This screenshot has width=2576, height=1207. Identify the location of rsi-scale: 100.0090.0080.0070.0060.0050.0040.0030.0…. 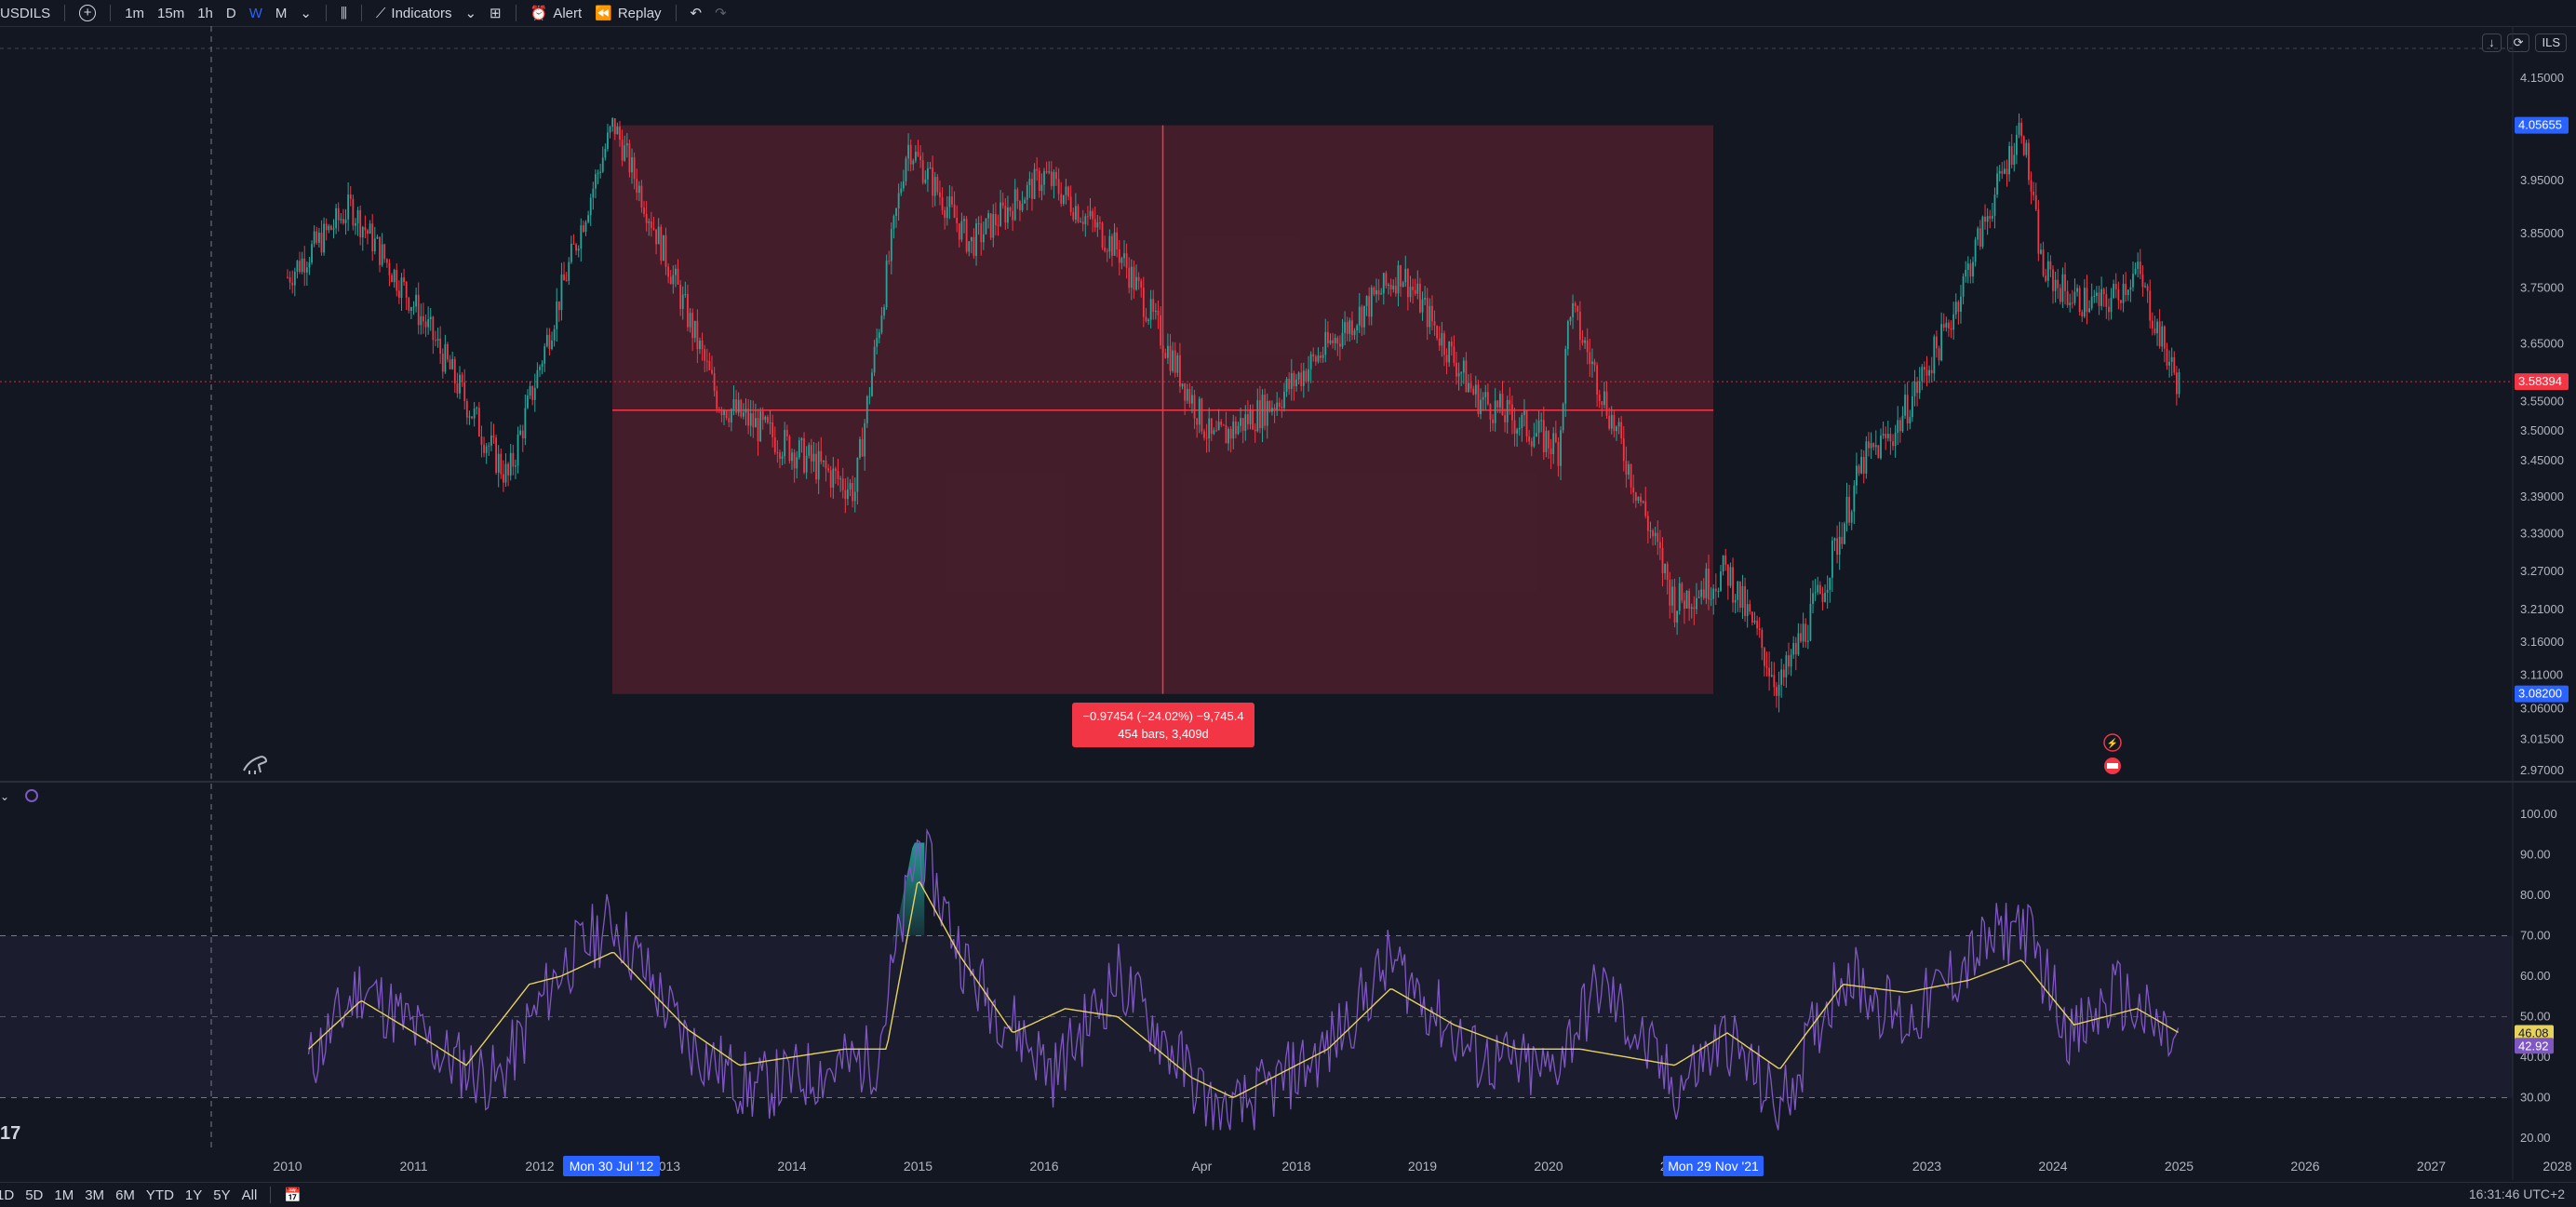
(2538, 976).